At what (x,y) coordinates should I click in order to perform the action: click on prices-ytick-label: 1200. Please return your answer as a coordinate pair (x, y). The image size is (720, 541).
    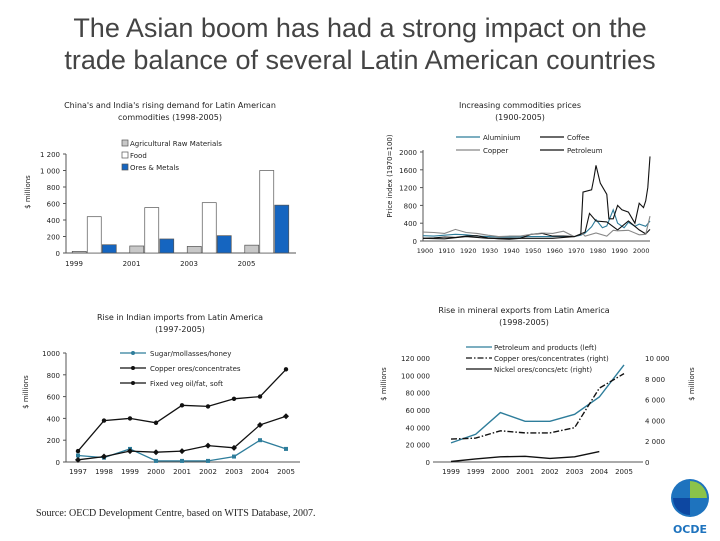
    Looking at the image, I should click on (408, 189).